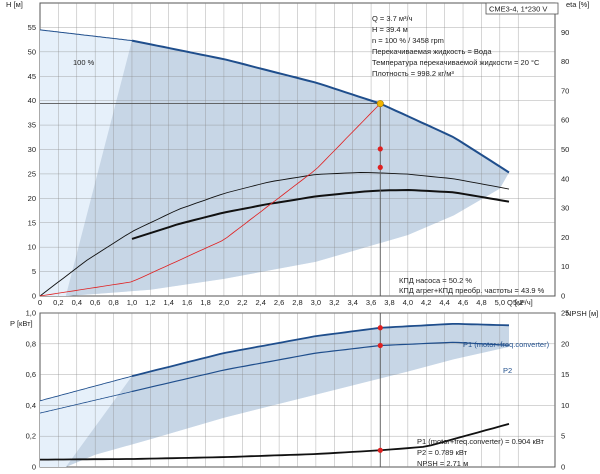 The image size is (600, 474). I want to click on series-label-p2: P2, so click(507, 370).